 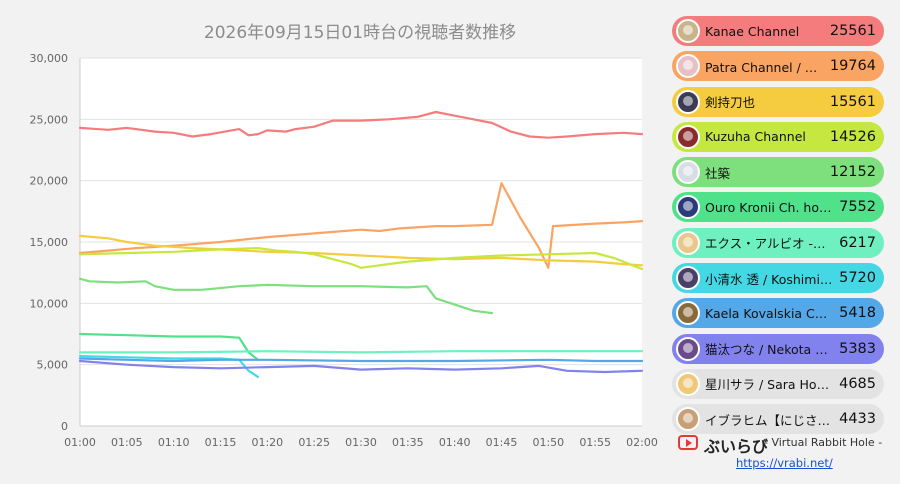 I want to click on ranking-item: エクス・アルビオ -Ex Albio- 6217, so click(x=778, y=242).